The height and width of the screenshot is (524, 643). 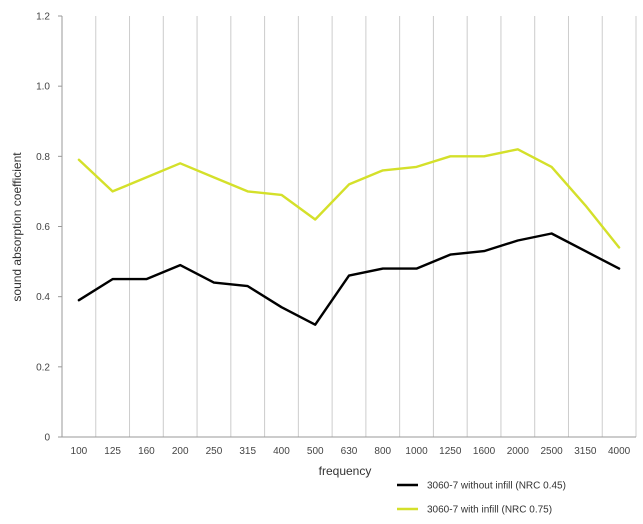 What do you see at coordinates (214, 451) in the screenshot?
I see `x-tick-label: 250` at bounding box center [214, 451].